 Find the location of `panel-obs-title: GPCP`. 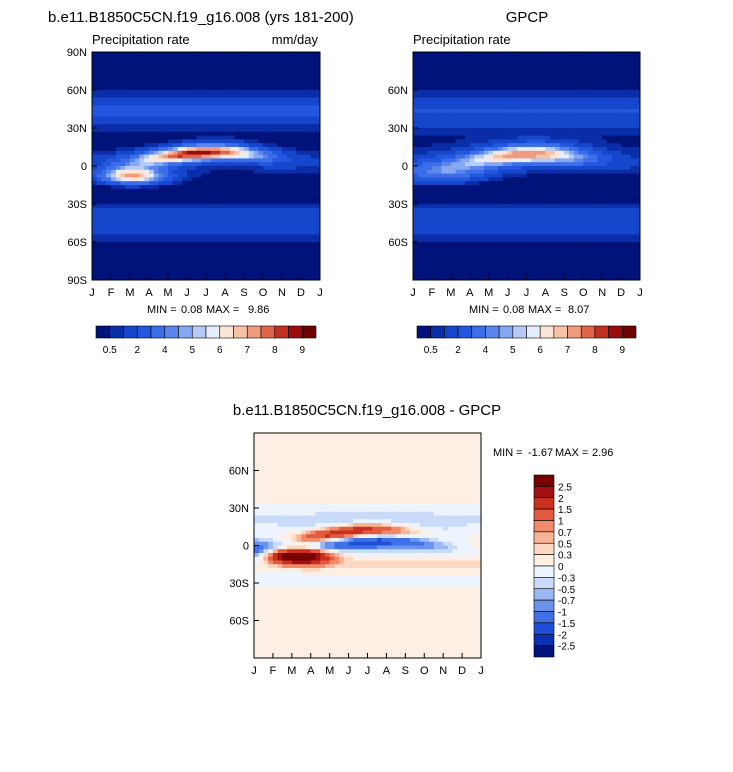

panel-obs-title: GPCP is located at coordinates (527, 17).